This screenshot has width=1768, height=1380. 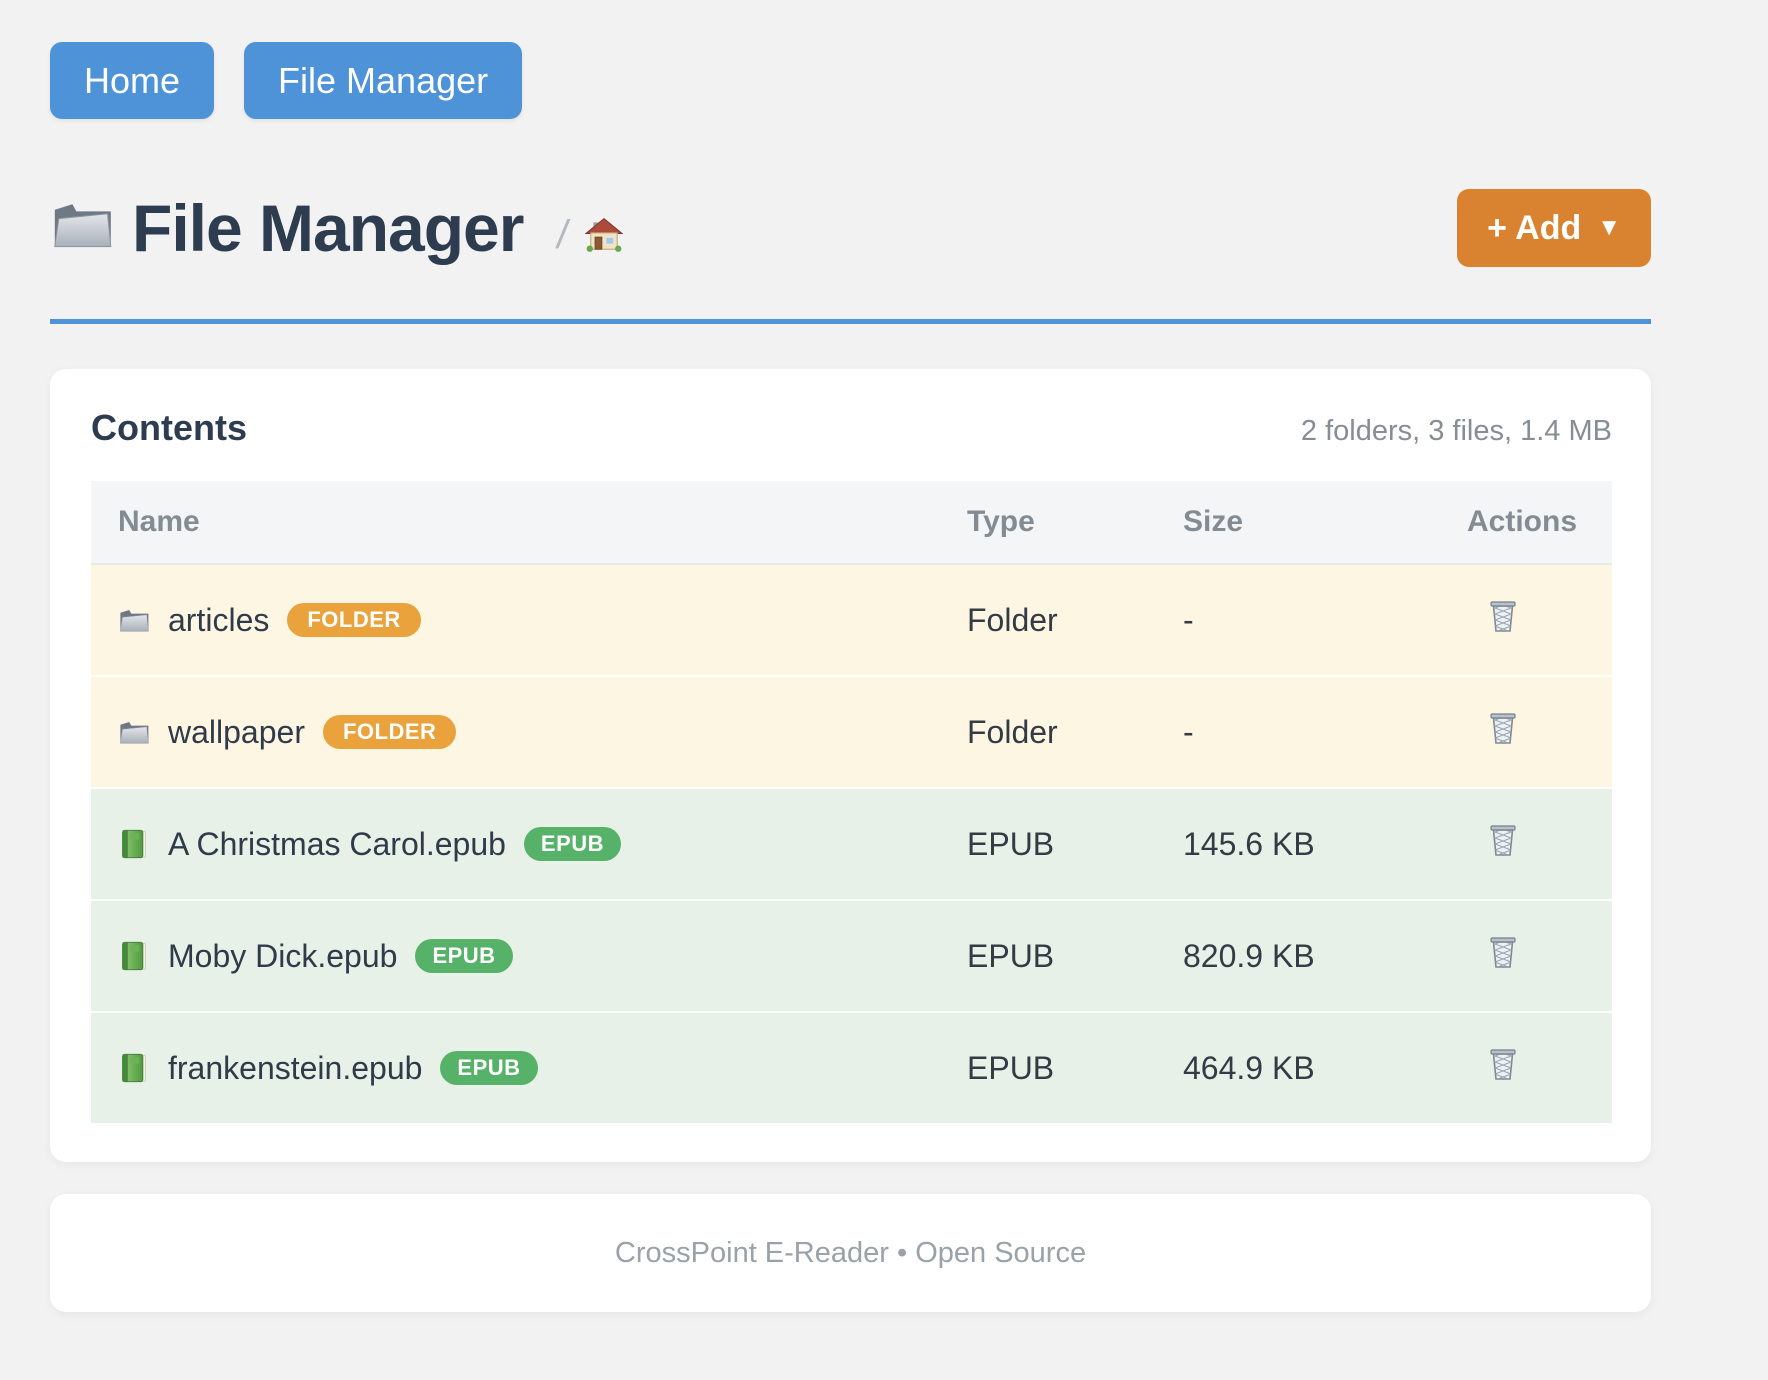 I want to click on page-header: File Manager / + Add ▼, so click(x=850, y=228).